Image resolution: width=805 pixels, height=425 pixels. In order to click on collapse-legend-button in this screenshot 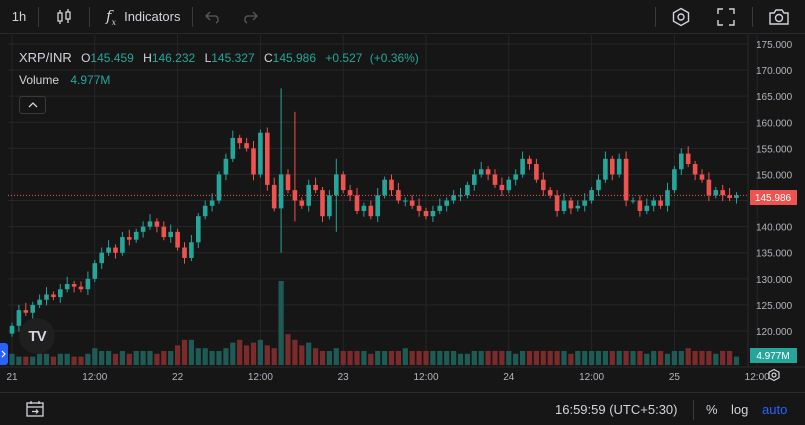, I will do `click(32, 105)`.